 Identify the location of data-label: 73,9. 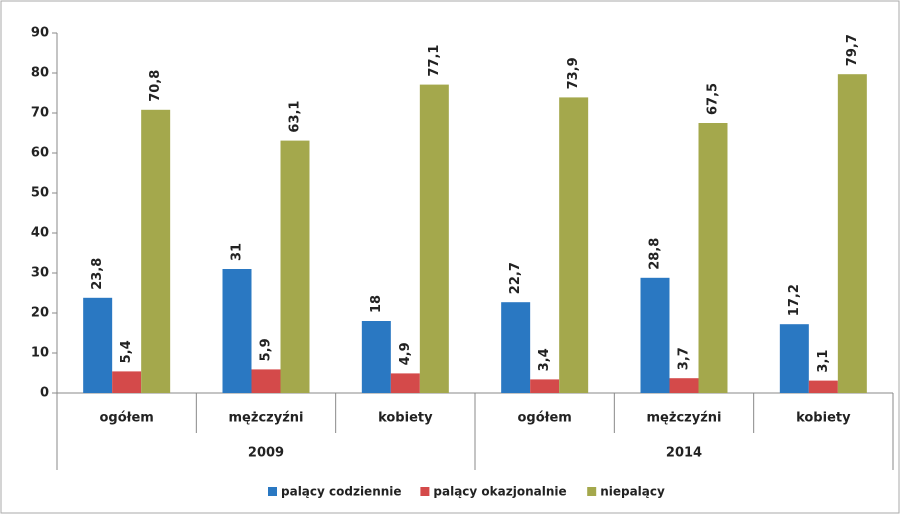
(573, 73).